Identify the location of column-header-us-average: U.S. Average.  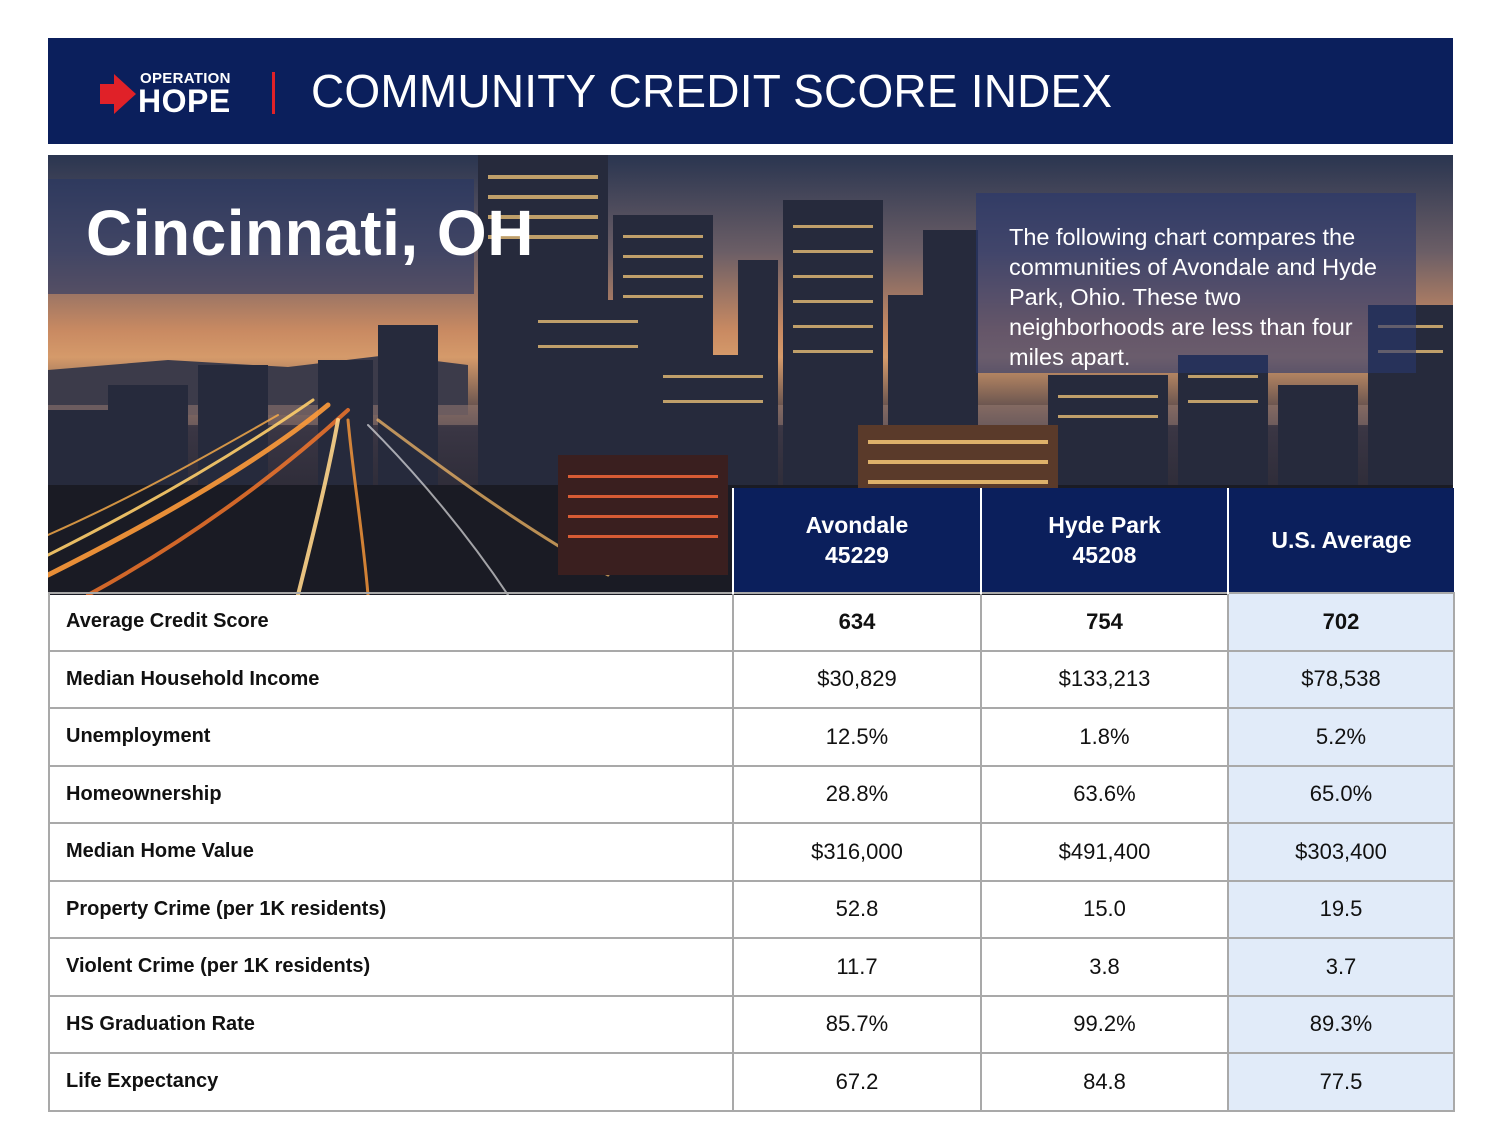
(1340, 540).